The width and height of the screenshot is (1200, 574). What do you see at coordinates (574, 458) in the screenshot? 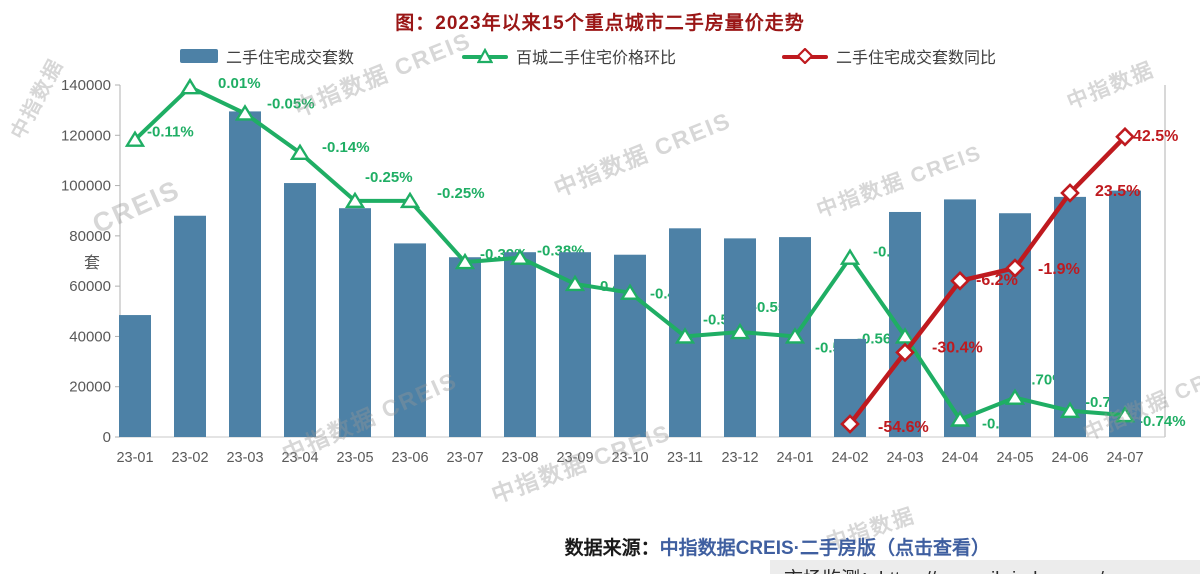
I see `x-tick-label: 23-09` at bounding box center [574, 458].